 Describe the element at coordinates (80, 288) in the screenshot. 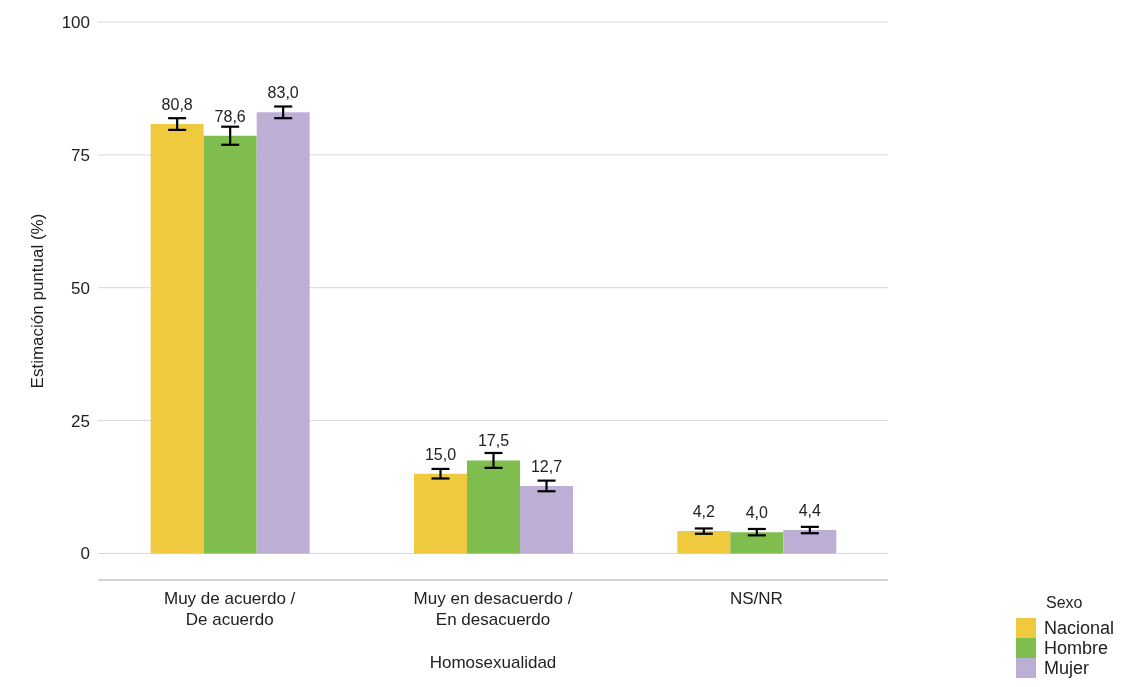

I see `y-tick-label: 50` at that location.